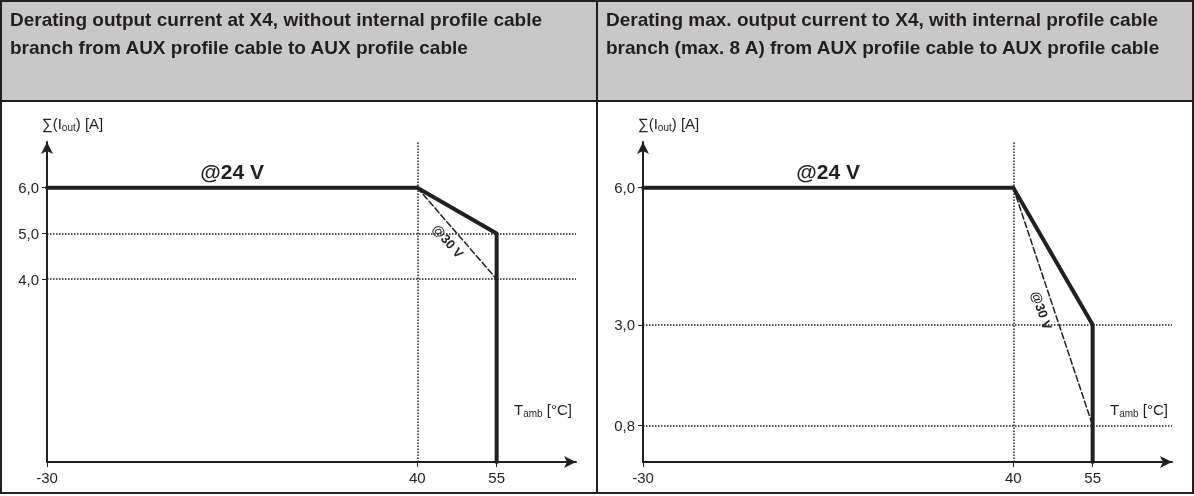 The height and width of the screenshot is (496, 1194). I want to click on y-tick-label: 3,0, so click(624, 325).